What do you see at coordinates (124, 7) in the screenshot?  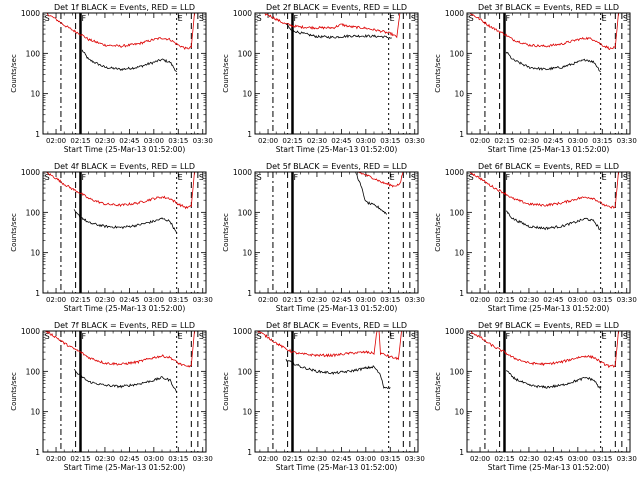 I see `panel-title: Det 1f BLACK = Events, RED = LLD` at bounding box center [124, 7].